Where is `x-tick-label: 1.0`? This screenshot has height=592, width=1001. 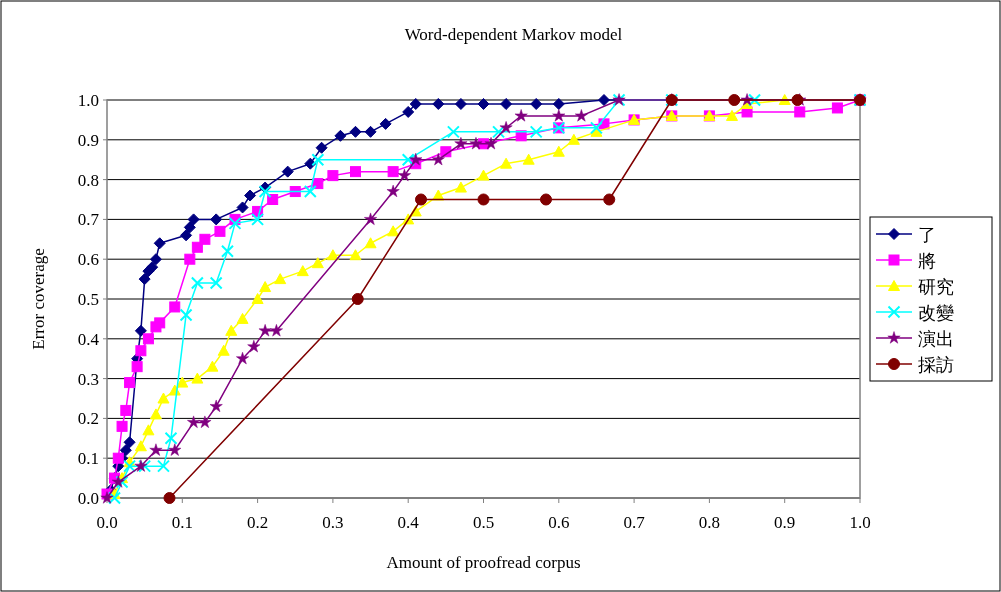
x-tick-label: 1.0 is located at coordinates (860, 522).